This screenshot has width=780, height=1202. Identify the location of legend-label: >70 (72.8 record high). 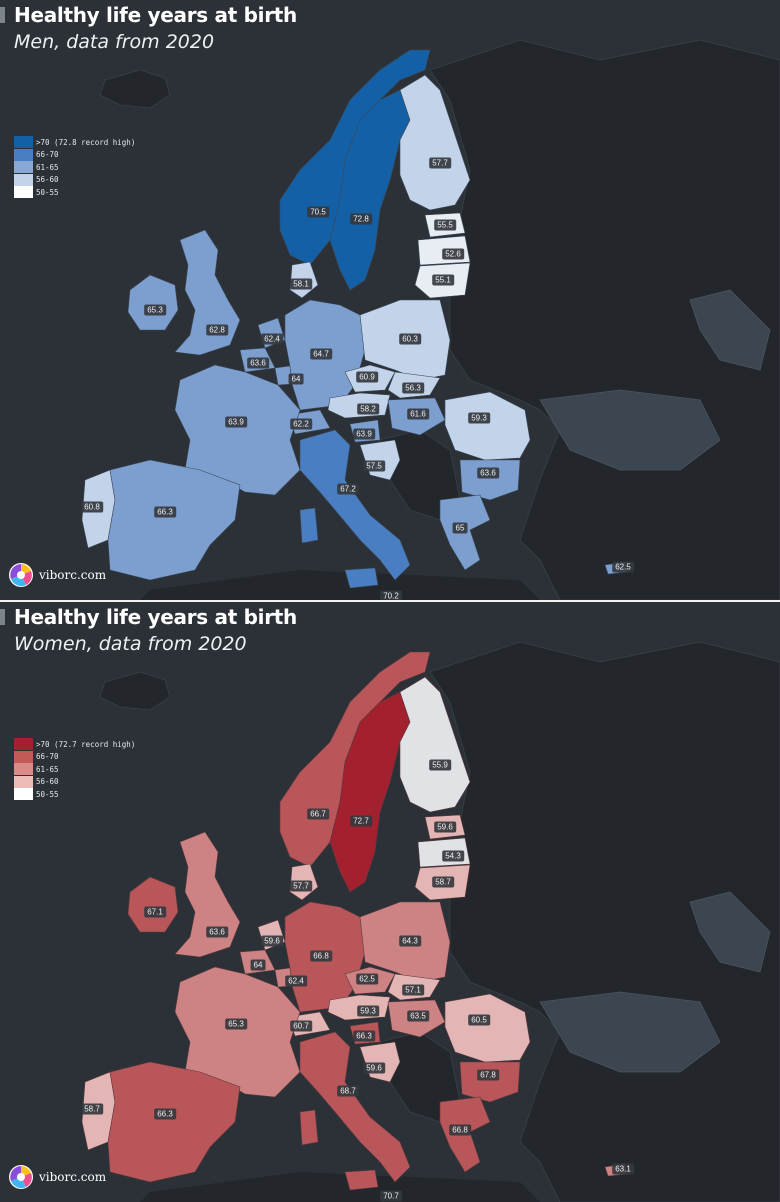
(86, 142).